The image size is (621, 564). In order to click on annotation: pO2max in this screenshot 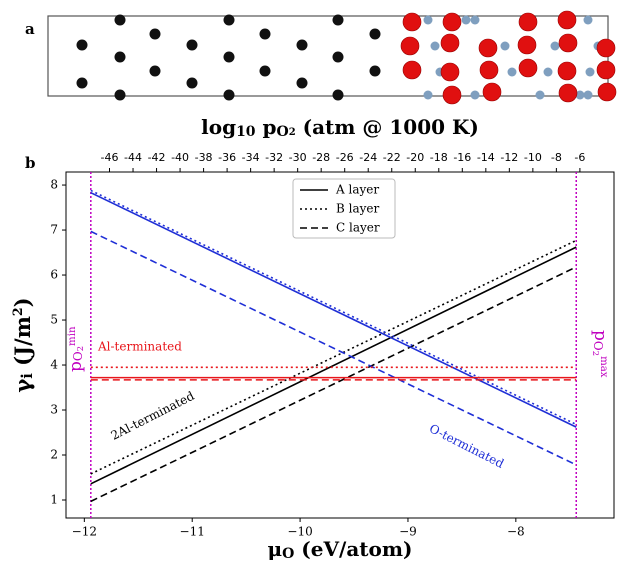, I will do `click(600, 354)`.